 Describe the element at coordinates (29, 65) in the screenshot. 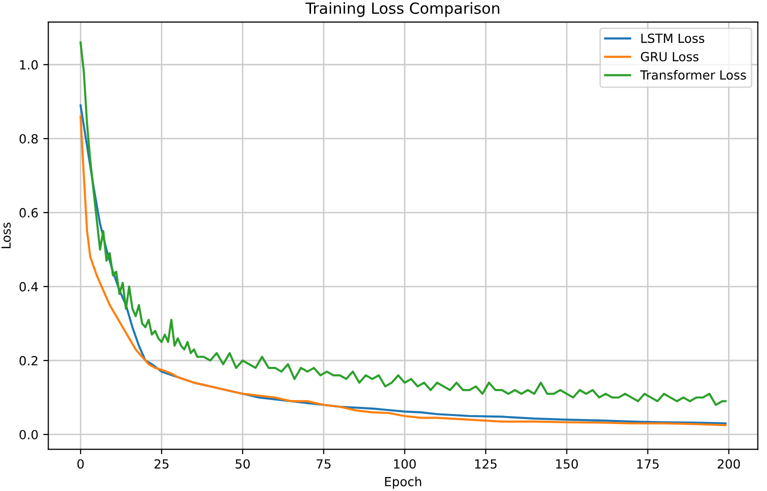

I see `y-tick-label: 1.0` at that location.